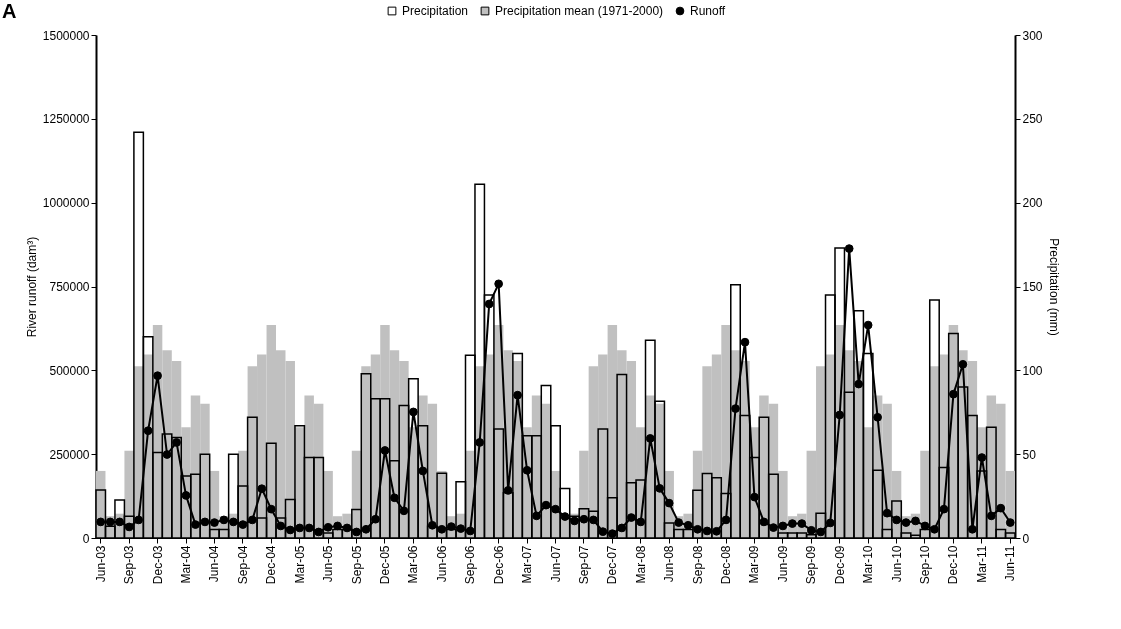  Describe the element at coordinates (583, 565) in the screenshot. I see `x-tick-label: Sep-07` at that location.